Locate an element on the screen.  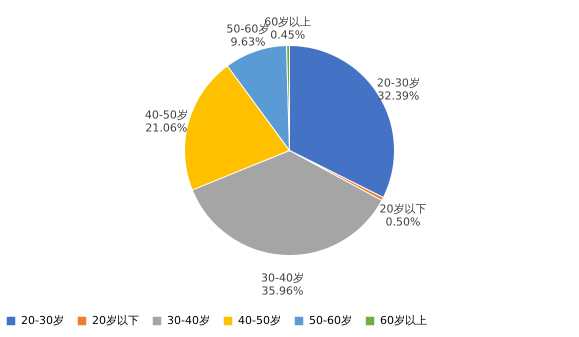
data-label: 35.96% is located at coordinates (282, 291).